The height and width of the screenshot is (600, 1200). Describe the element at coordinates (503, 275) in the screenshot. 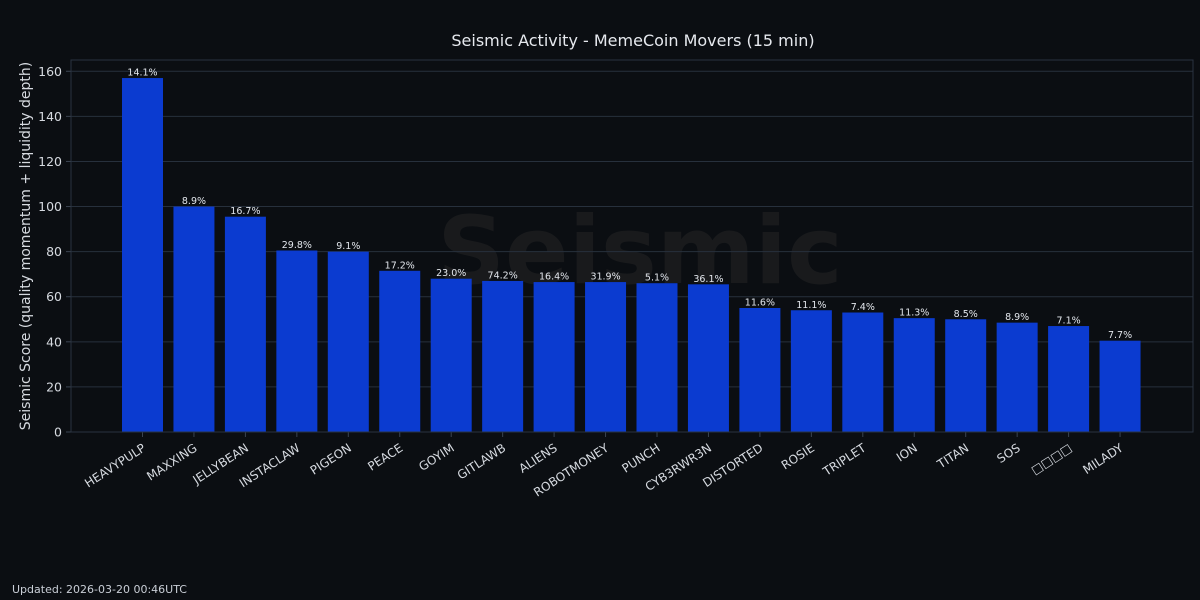

I see `data-label: 74.2%` at that location.